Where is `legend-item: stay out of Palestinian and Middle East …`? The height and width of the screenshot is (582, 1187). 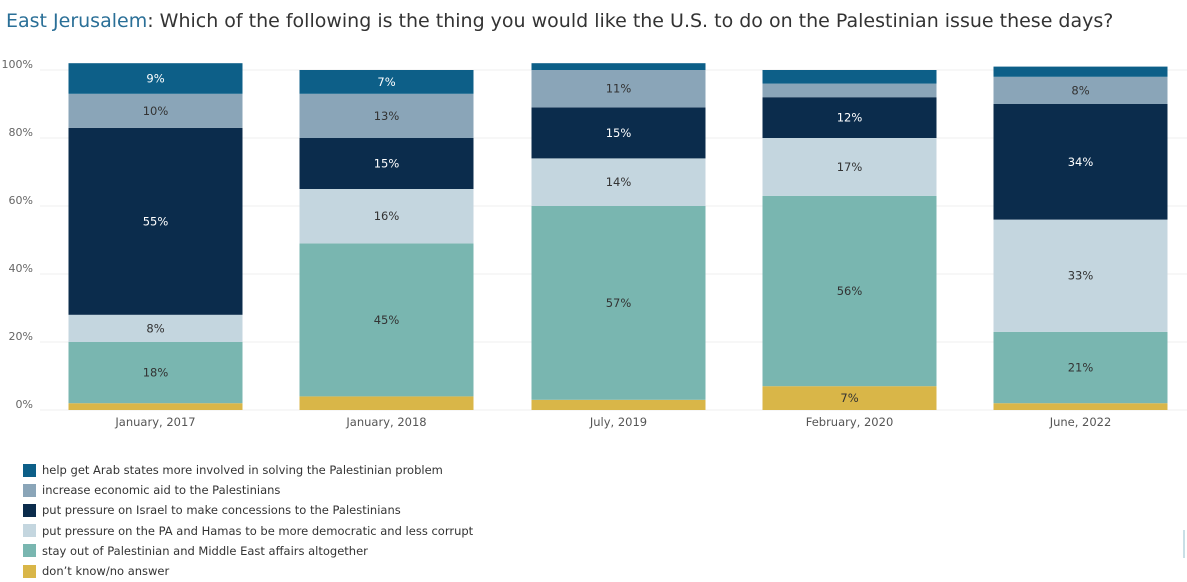 legend-item: stay out of Palestinian and Middle East … is located at coordinates (248, 551).